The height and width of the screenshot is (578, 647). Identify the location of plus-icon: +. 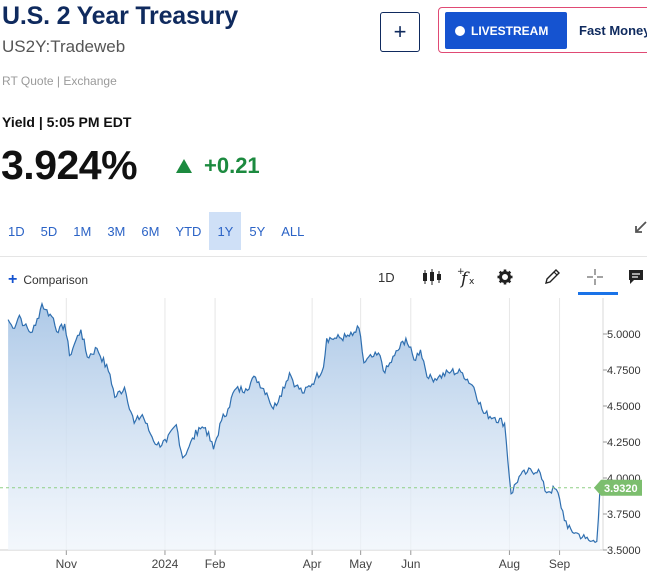
(13, 279).